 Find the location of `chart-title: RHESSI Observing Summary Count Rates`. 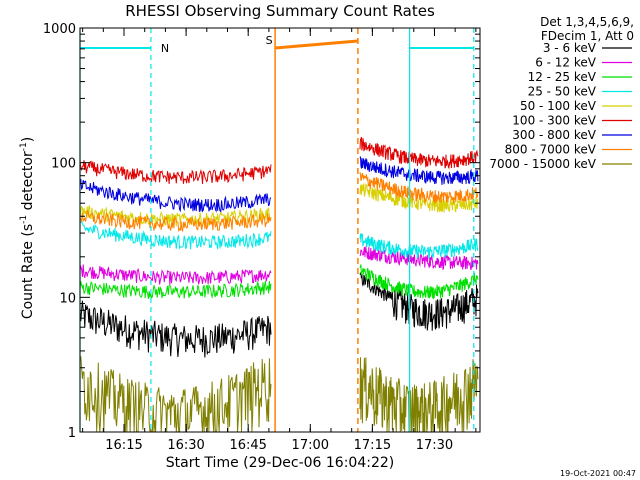

chart-title: RHESSI Observing Summary Count Rates is located at coordinates (280, 11).